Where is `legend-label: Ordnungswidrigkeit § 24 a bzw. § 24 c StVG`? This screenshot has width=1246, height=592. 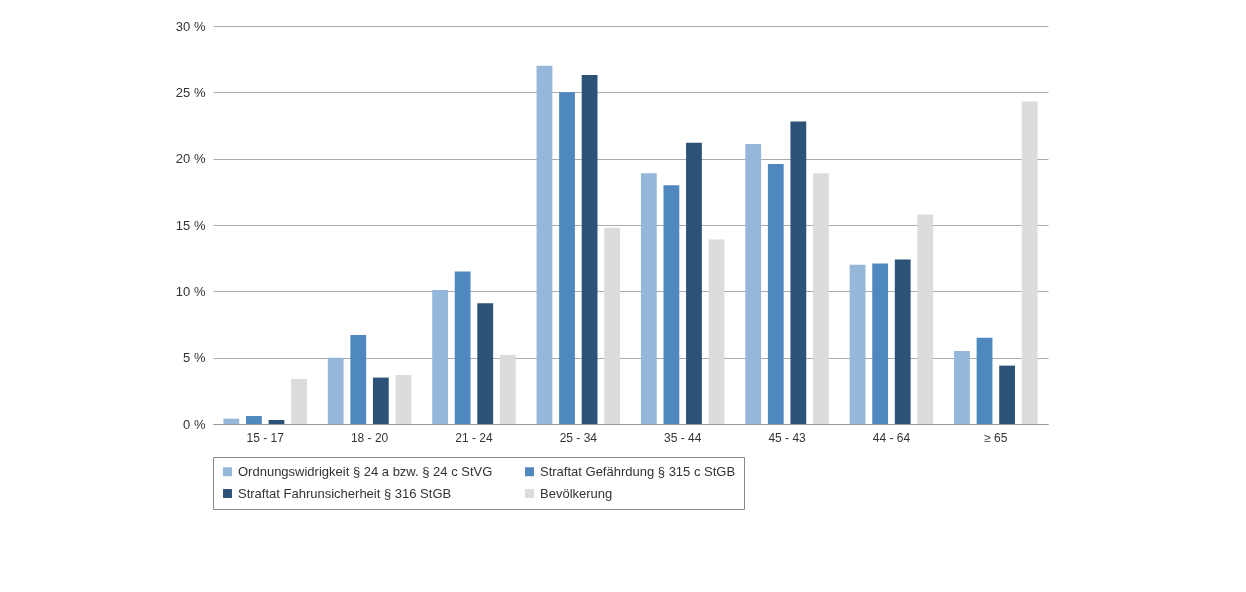
legend-label: Ordnungswidrigkeit § 24 a bzw. § 24 c StVG is located at coordinates (365, 471).